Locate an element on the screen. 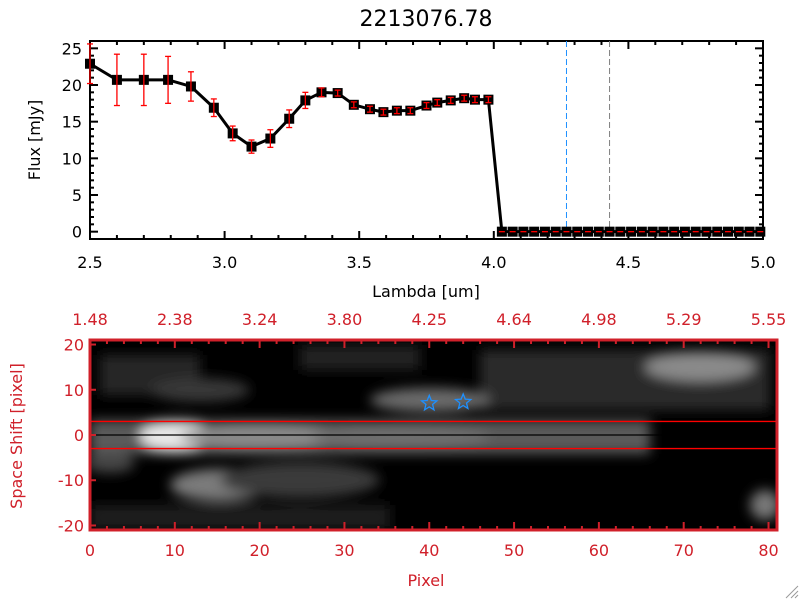 The image size is (800, 600). x-tick-label: 20 is located at coordinates (259, 550).